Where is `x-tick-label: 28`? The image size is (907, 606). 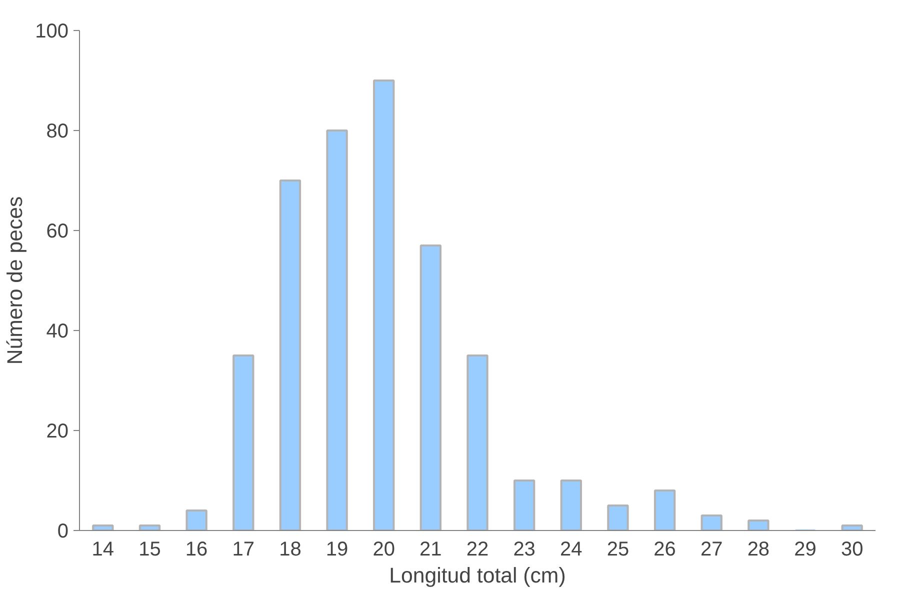
x-tick-label: 28 is located at coordinates (758, 549).